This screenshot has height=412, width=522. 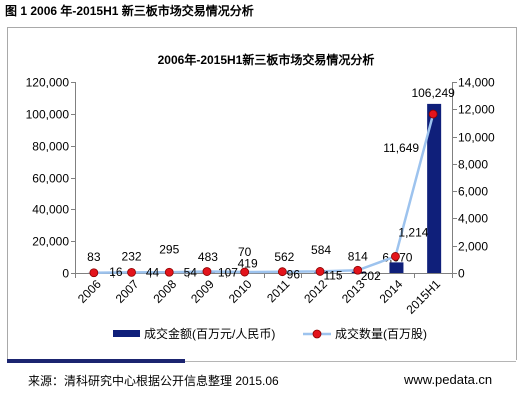 I want to click on right-axis-tick-label: 6,000, so click(x=473, y=192).